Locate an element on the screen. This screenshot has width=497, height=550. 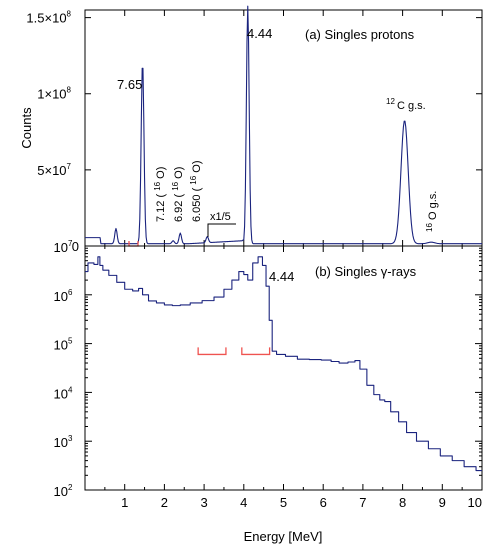
state-712-nucleus: O) is located at coordinates (161, 173).